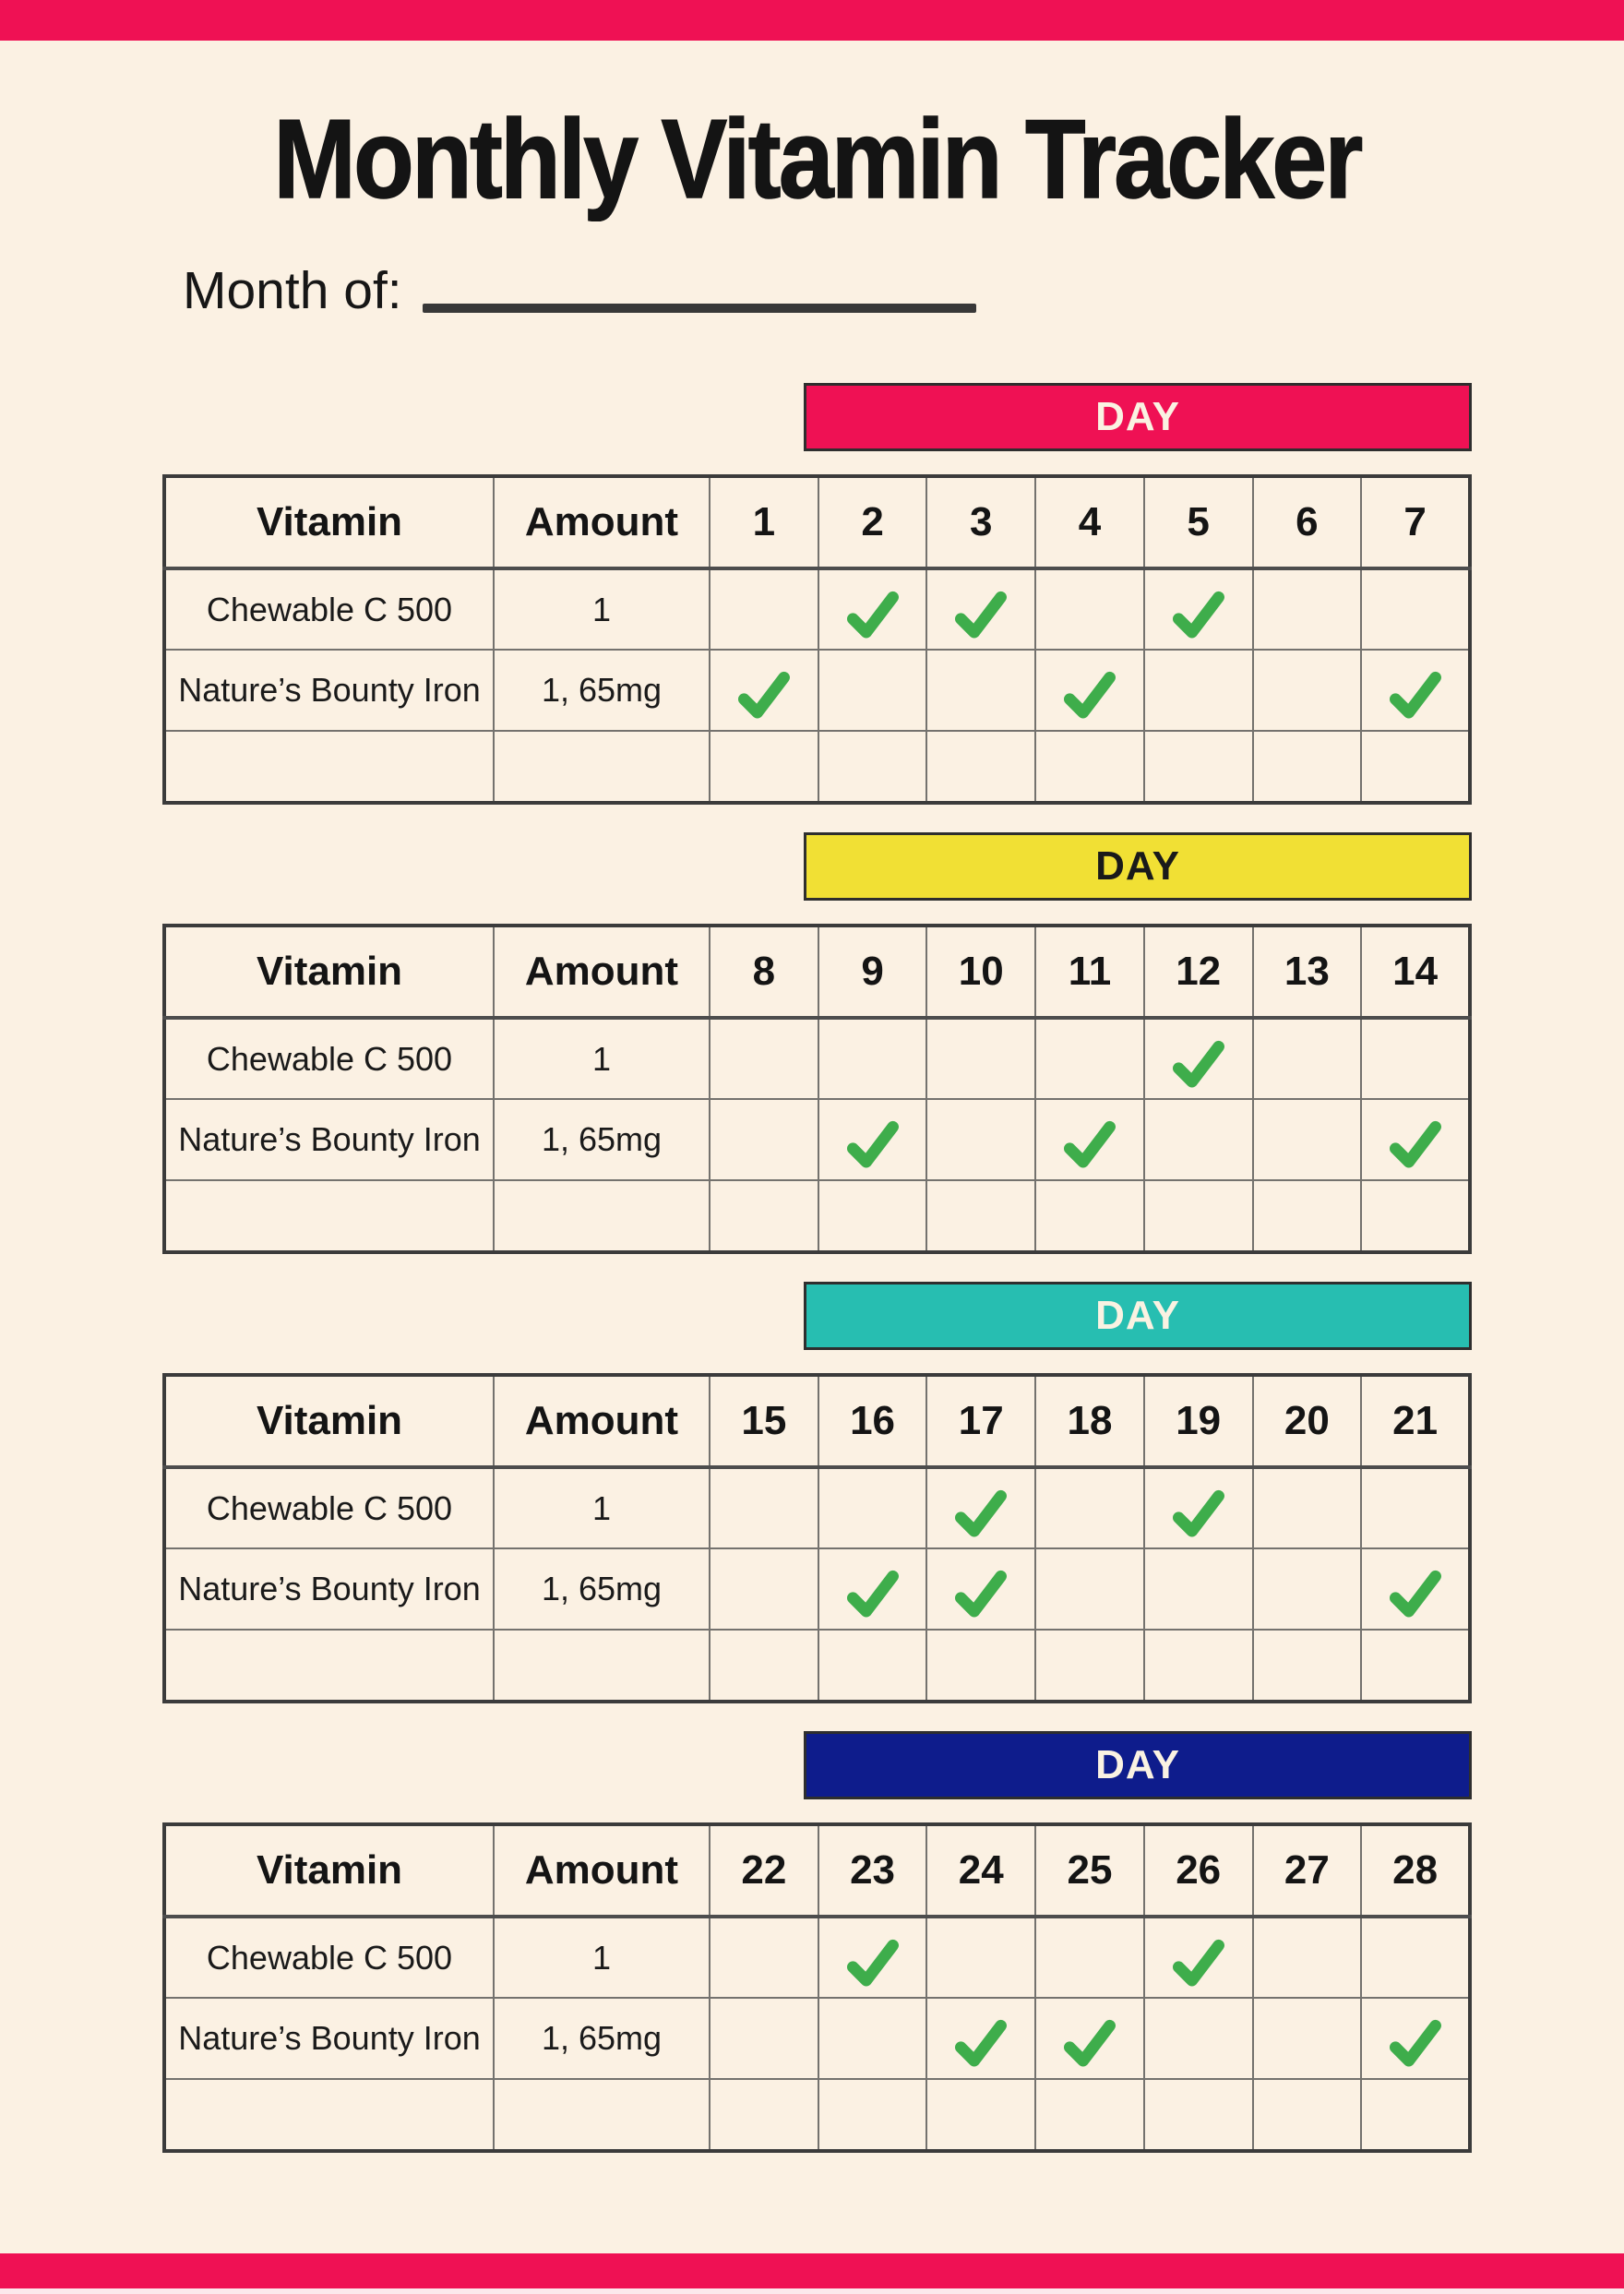 Image resolution: width=1624 pixels, height=2294 pixels. Describe the element at coordinates (872, 973) in the screenshot. I see `day-column-header: 9` at that location.